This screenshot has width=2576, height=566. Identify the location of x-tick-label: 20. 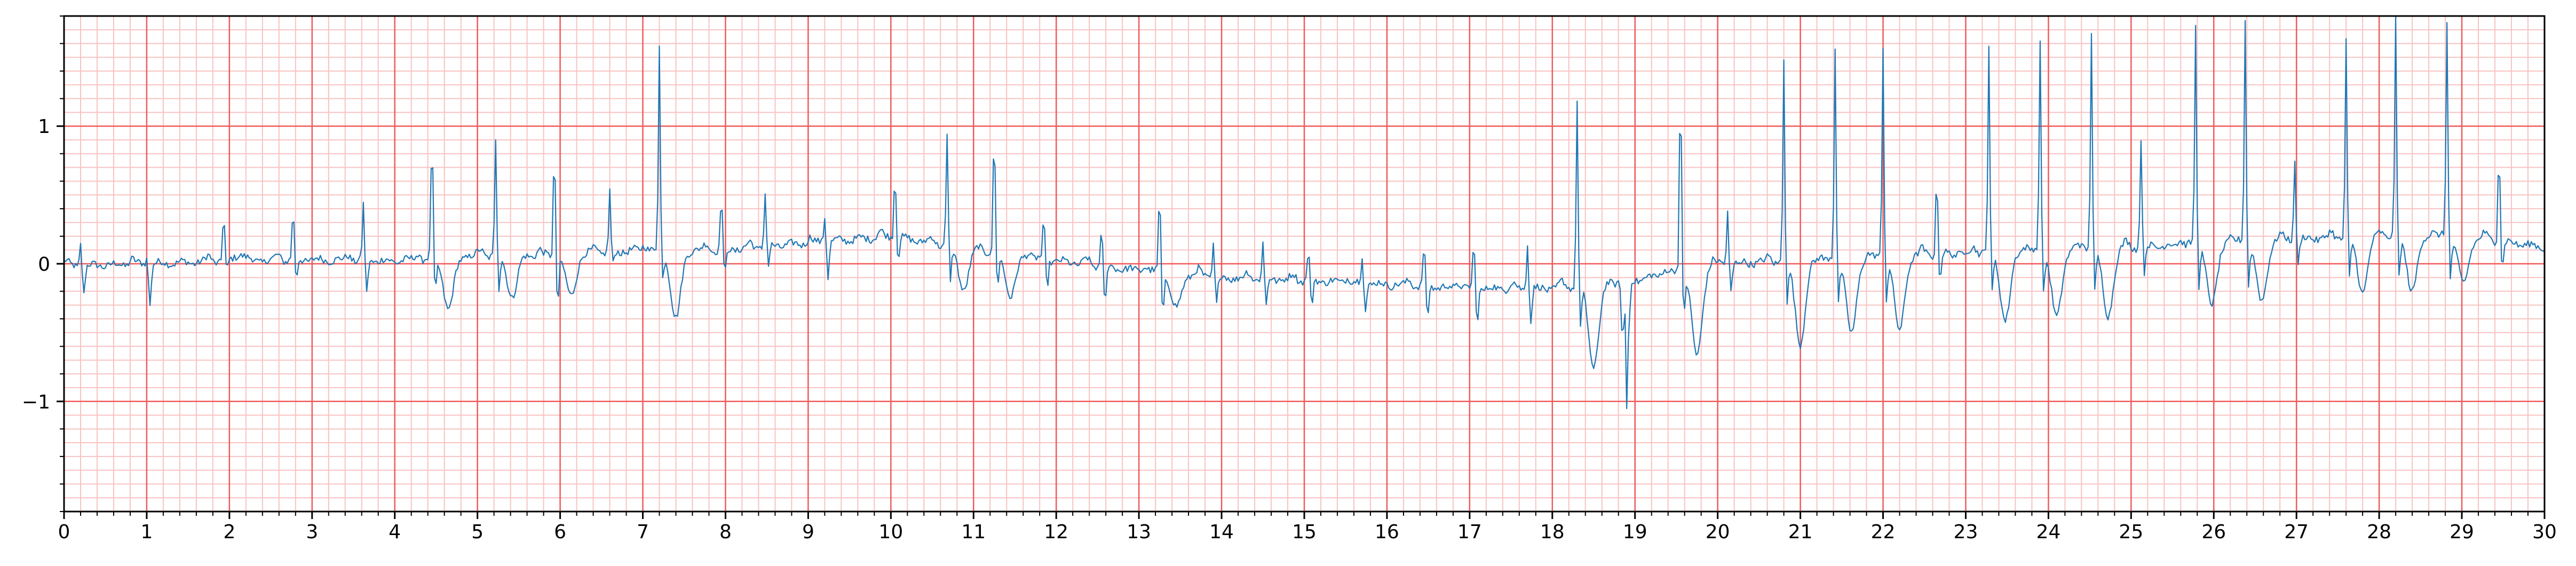
(1718, 532).